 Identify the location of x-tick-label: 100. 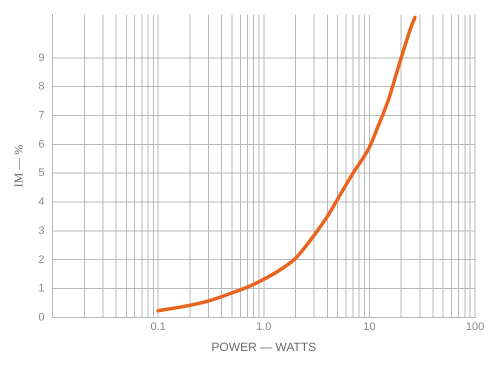
(475, 327).